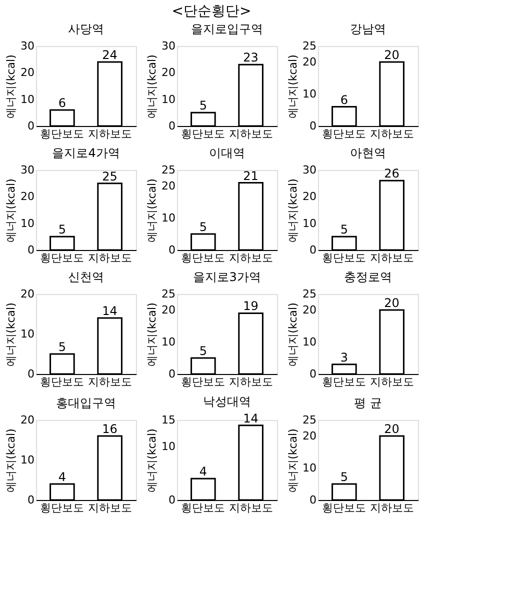 The image size is (531, 593). What do you see at coordinates (86, 277) in the screenshot?
I see `chart-title: 신천역` at bounding box center [86, 277].